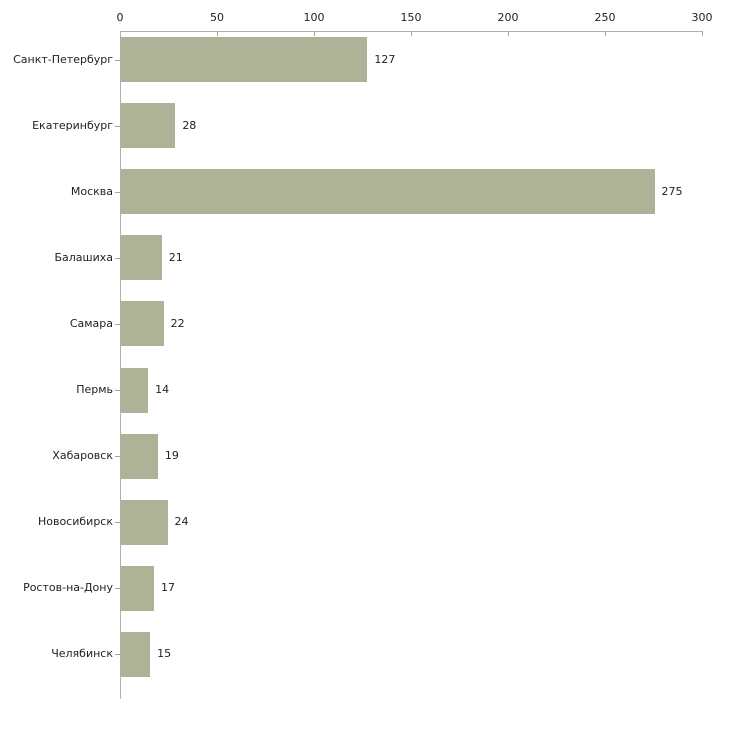  Describe the element at coordinates (63, 59) in the screenshot. I see `category-label: Санкт-Петербург` at that location.